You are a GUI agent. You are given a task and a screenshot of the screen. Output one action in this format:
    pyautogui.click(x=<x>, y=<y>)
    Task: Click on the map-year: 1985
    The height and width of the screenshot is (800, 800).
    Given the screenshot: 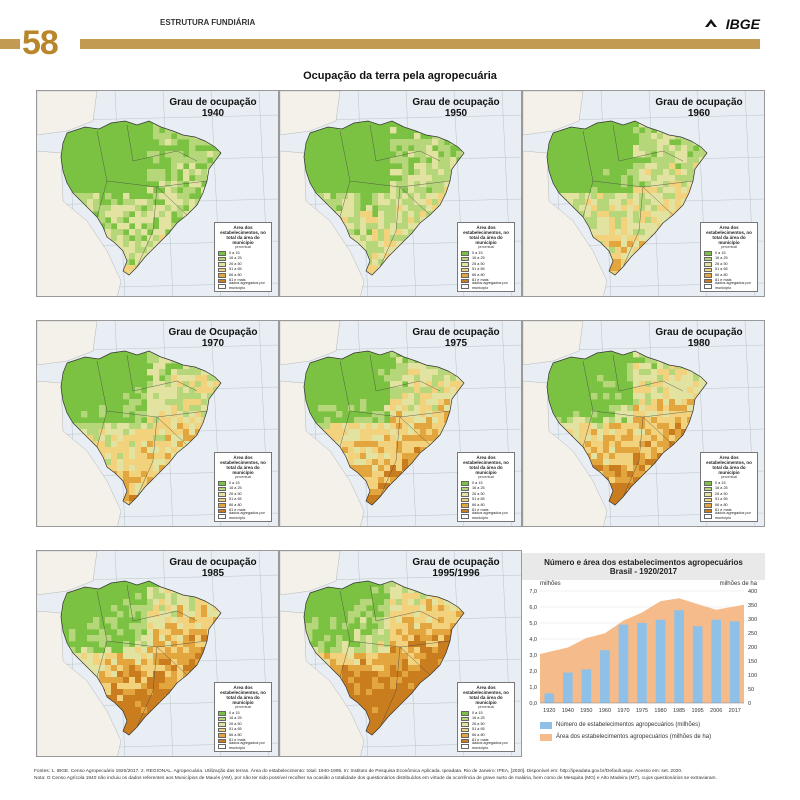 What is the action you would take?
    pyautogui.click(x=213, y=573)
    